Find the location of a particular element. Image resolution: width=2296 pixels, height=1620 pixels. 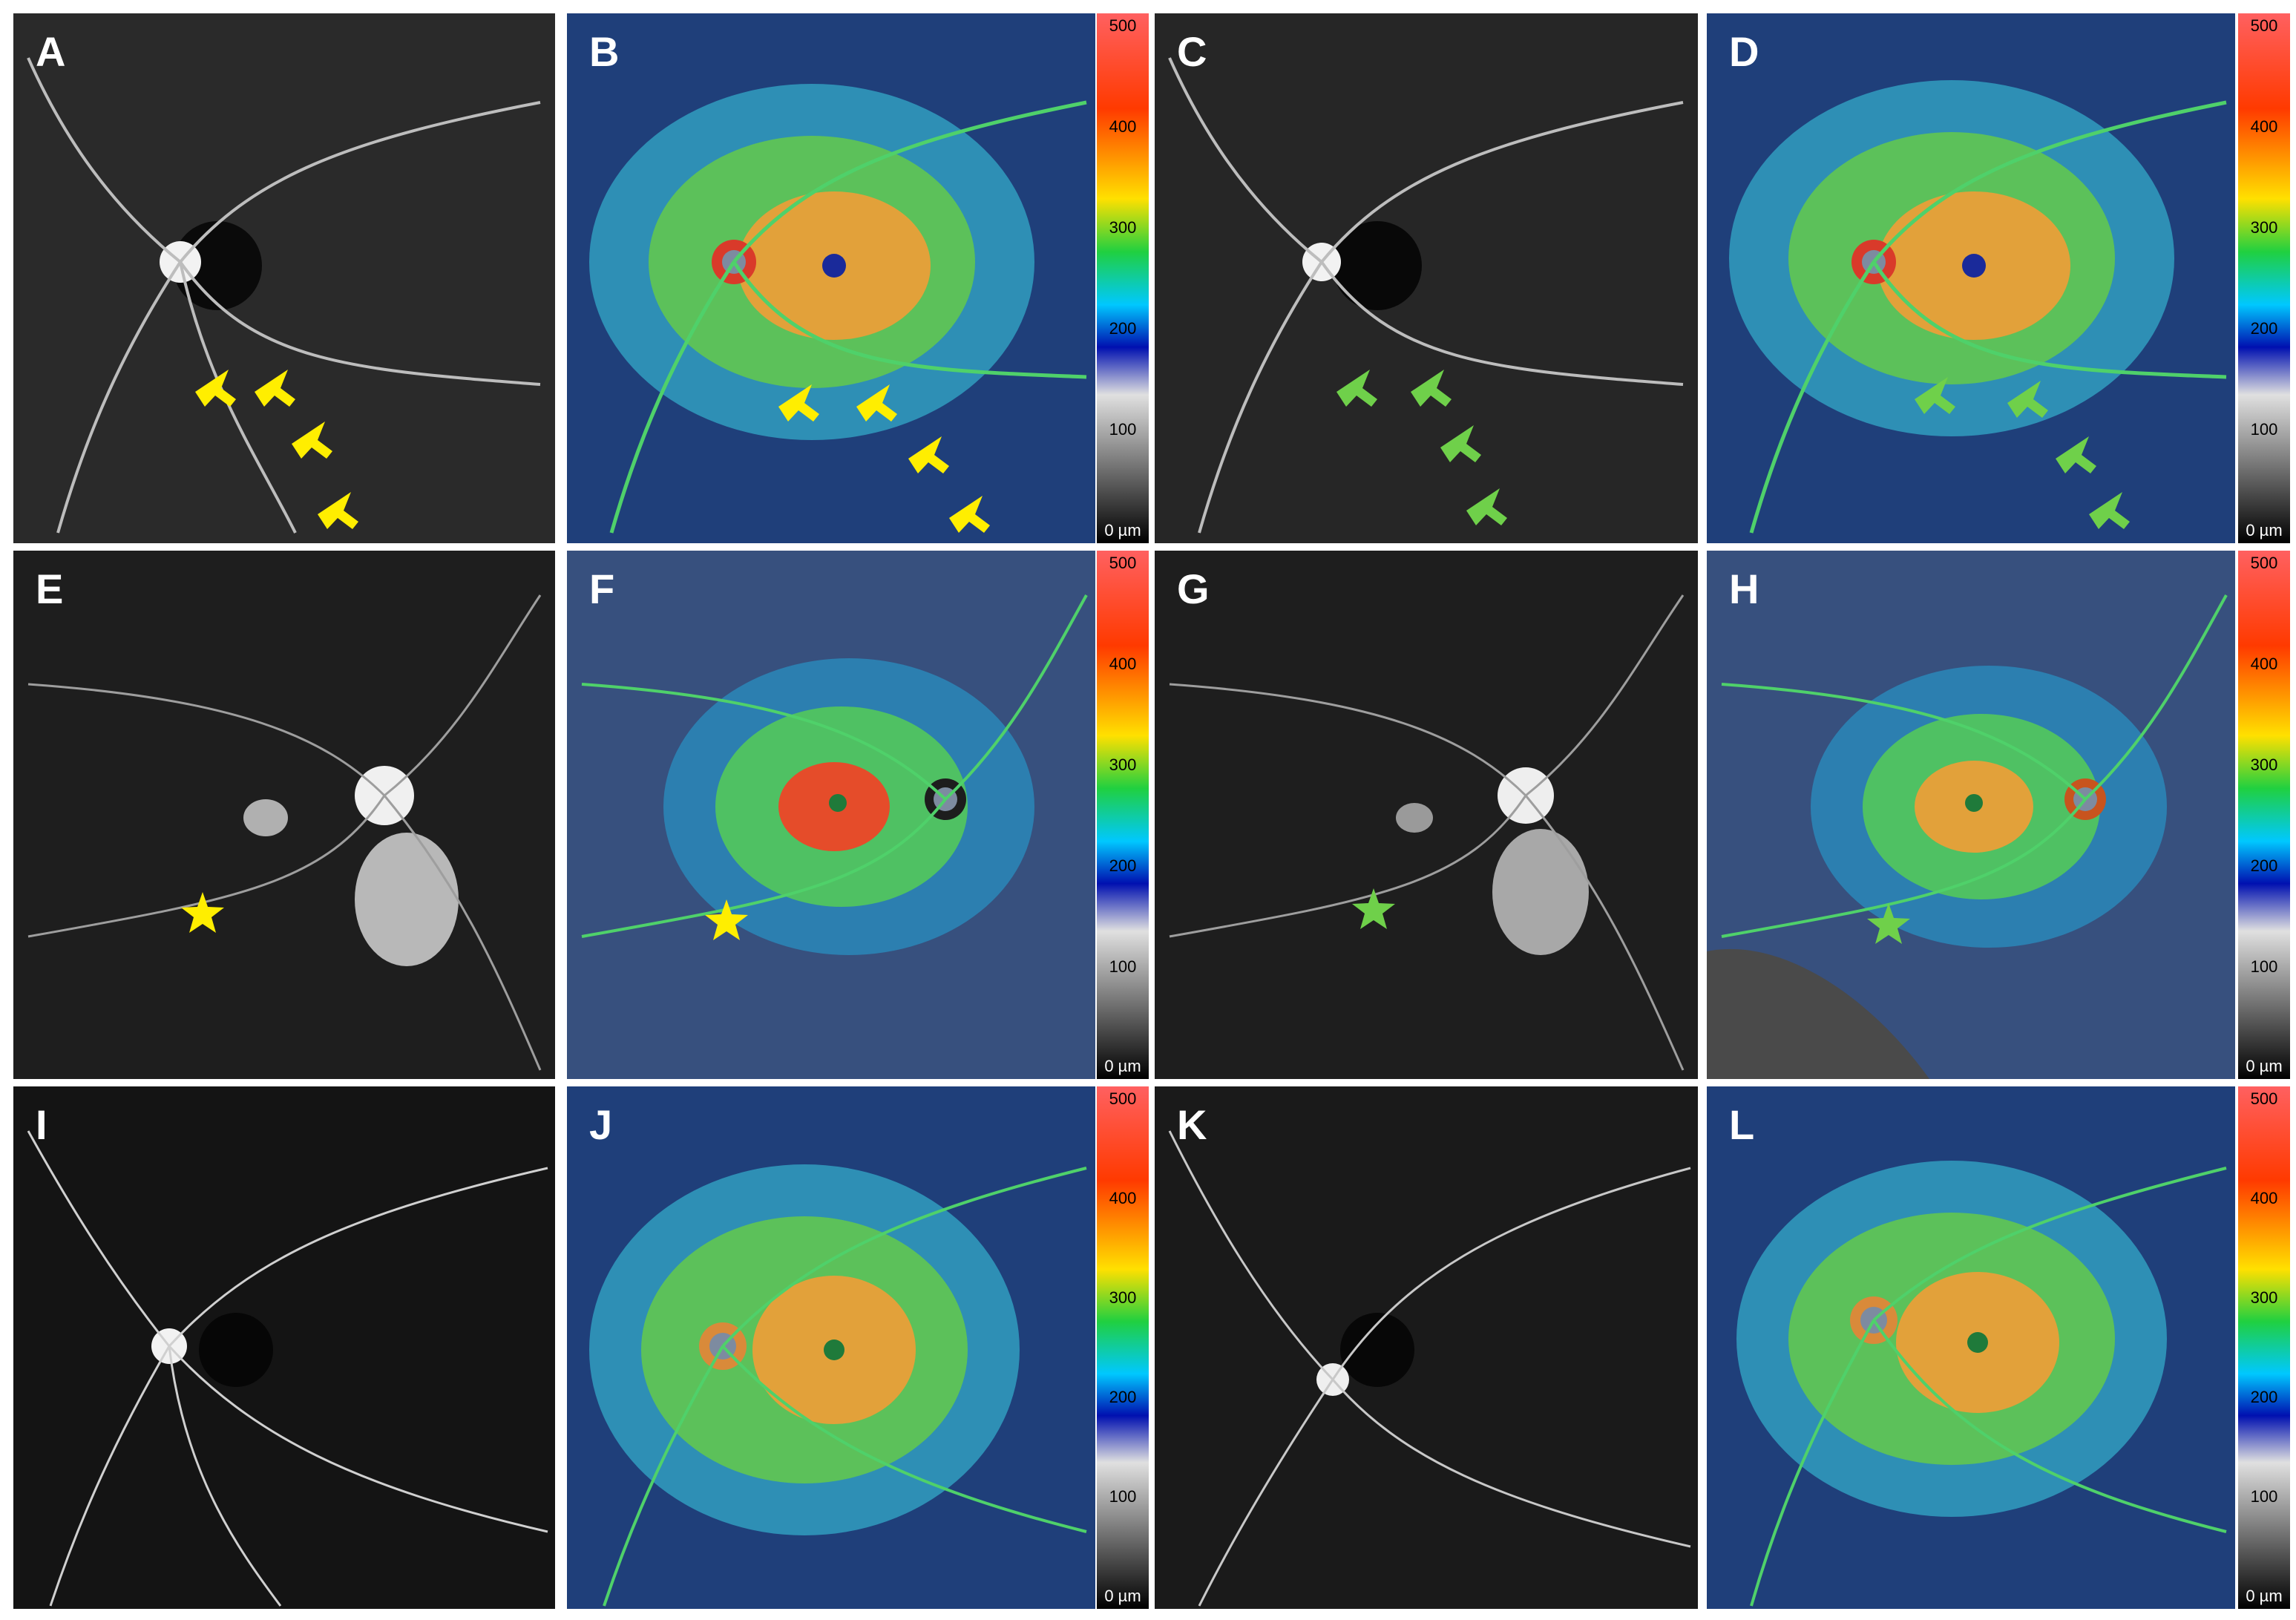

panel-l: L is located at coordinates (1971, 1347).